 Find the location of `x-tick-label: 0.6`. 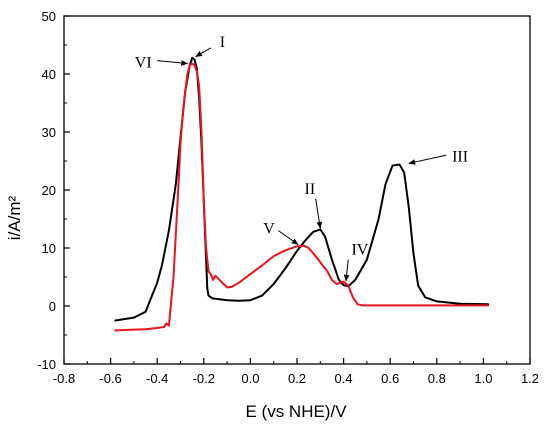

x-tick-label: 0.6 is located at coordinates (390, 378).